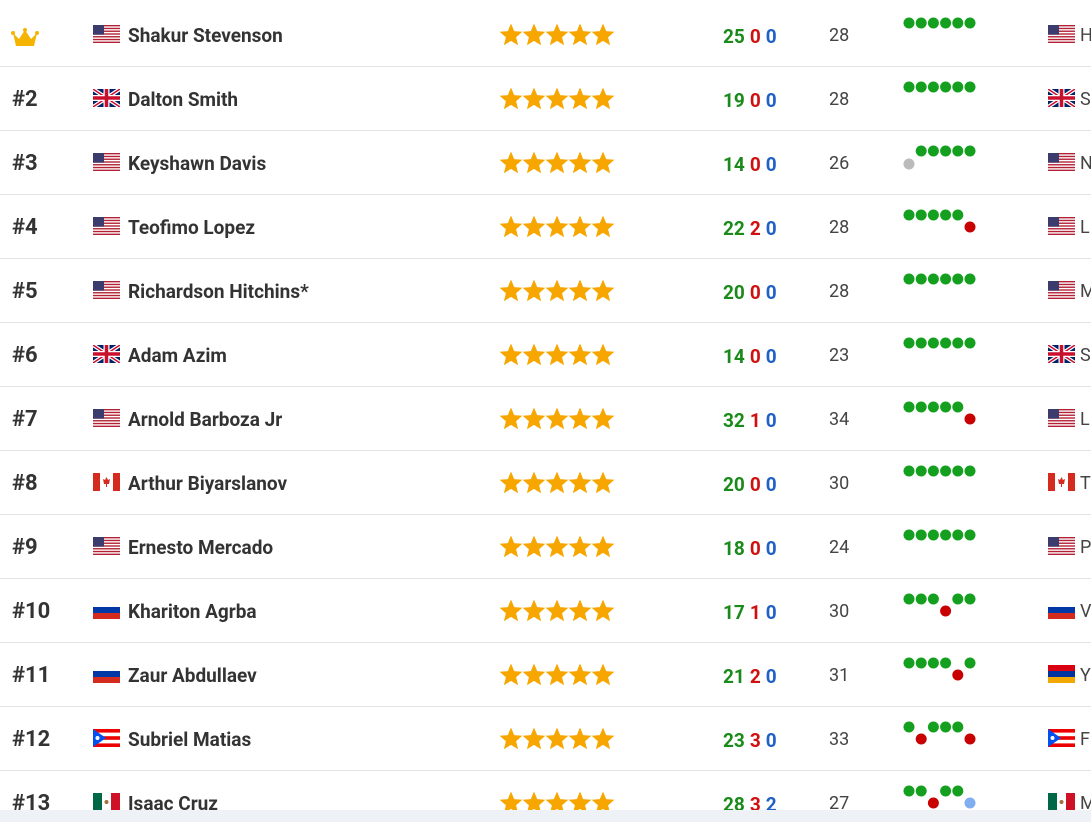  What do you see at coordinates (1085, 547) in the screenshot?
I see `location: P` at bounding box center [1085, 547].